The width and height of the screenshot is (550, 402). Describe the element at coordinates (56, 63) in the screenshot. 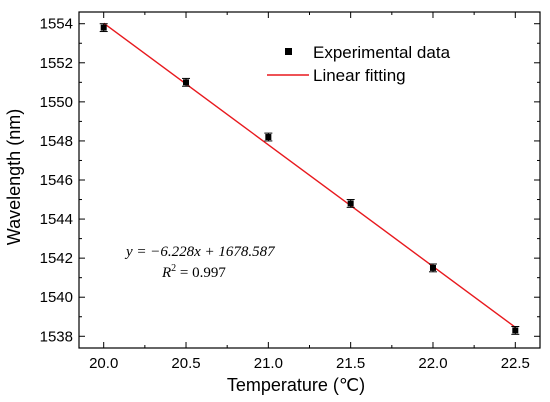

I see `y-tick-label: 1552` at that location.